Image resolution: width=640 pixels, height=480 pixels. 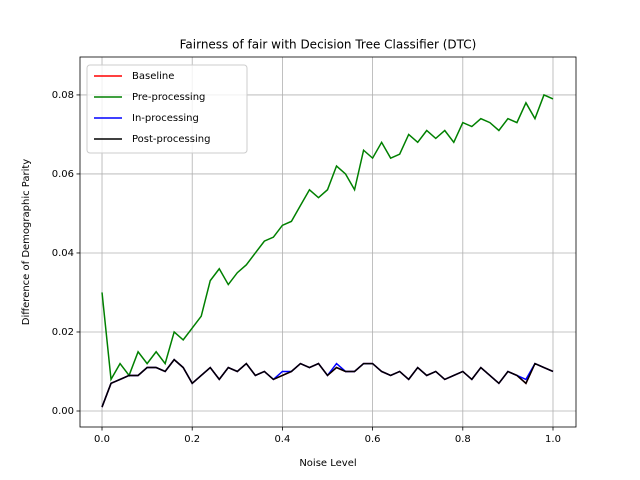 I want to click on legend-box, so click(x=167, y=109).